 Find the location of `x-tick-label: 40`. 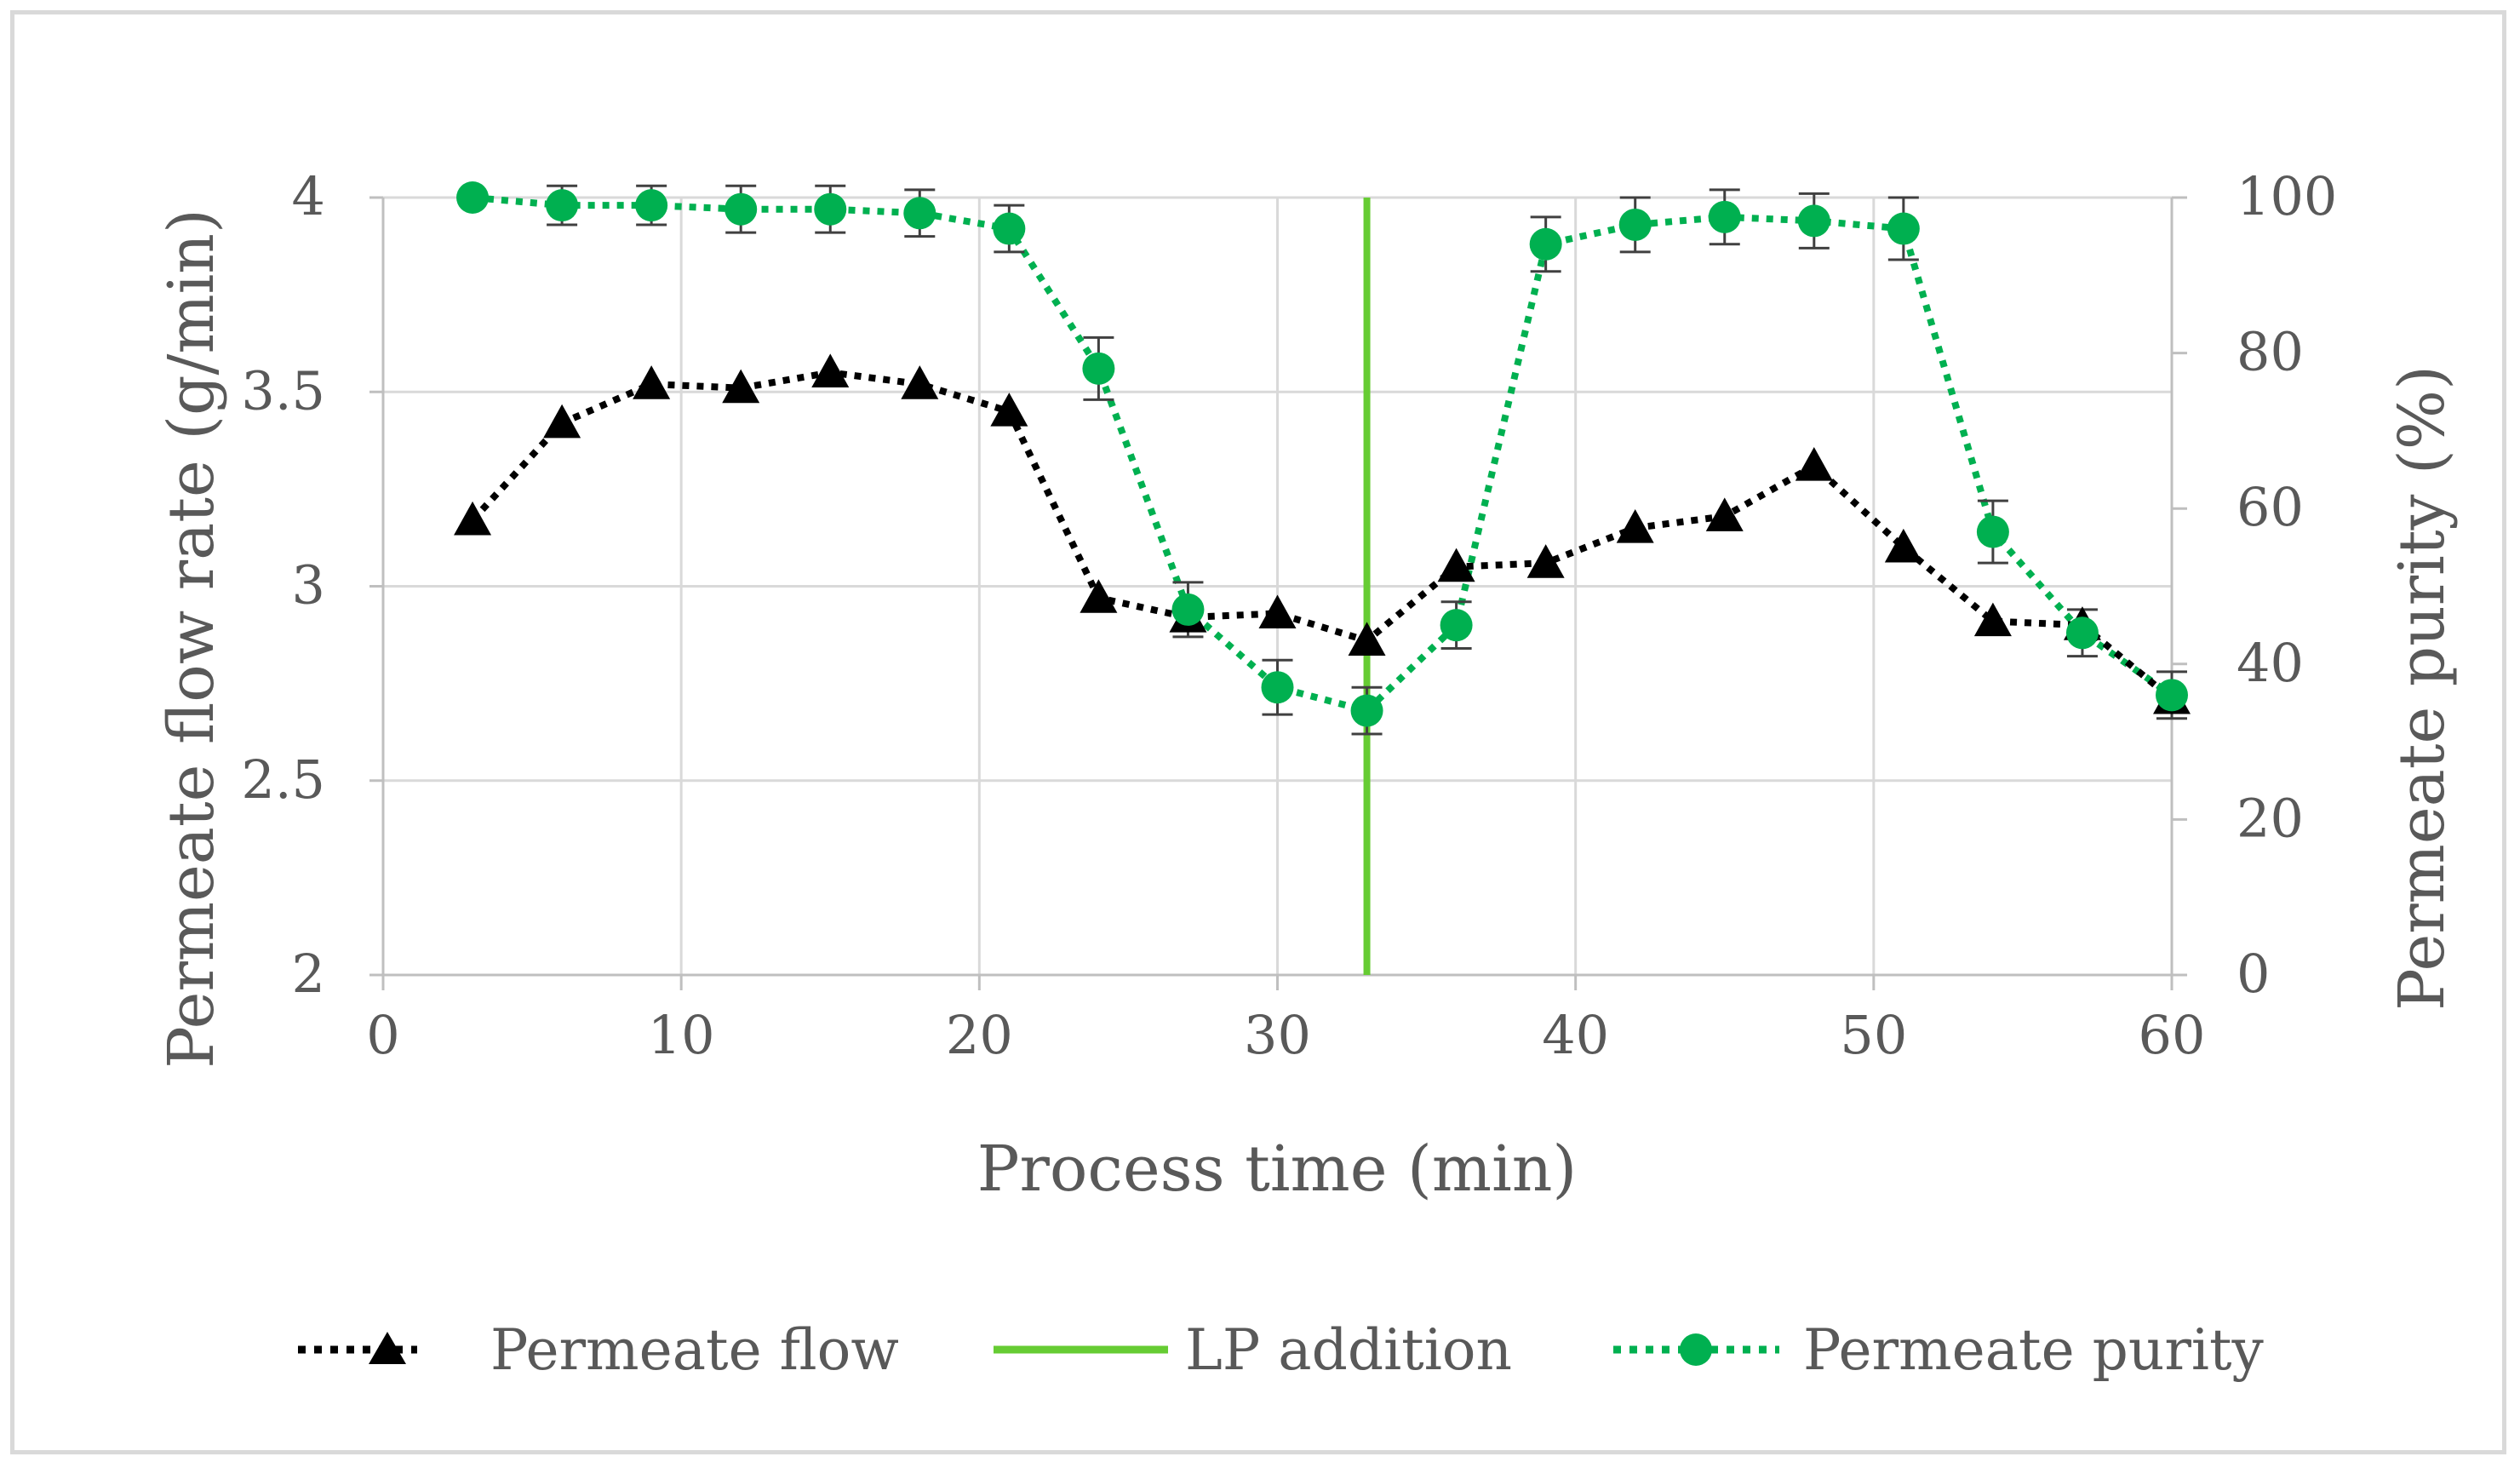

x-tick-label: 40 is located at coordinates (1575, 1035).